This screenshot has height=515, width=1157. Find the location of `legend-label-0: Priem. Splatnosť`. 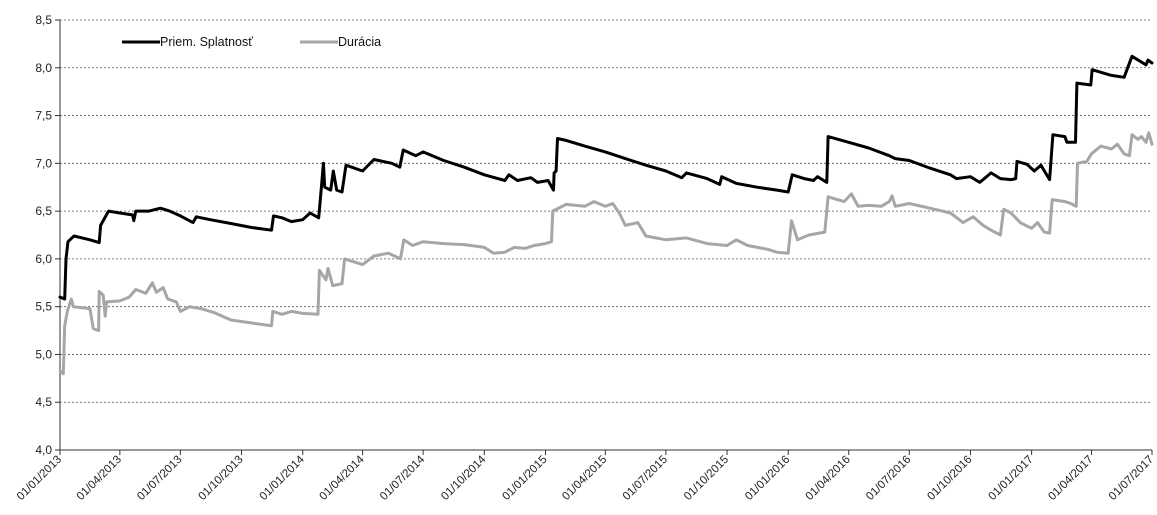

legend-label-0: Priem. Splatnosť is located at coordinates (206, 42).